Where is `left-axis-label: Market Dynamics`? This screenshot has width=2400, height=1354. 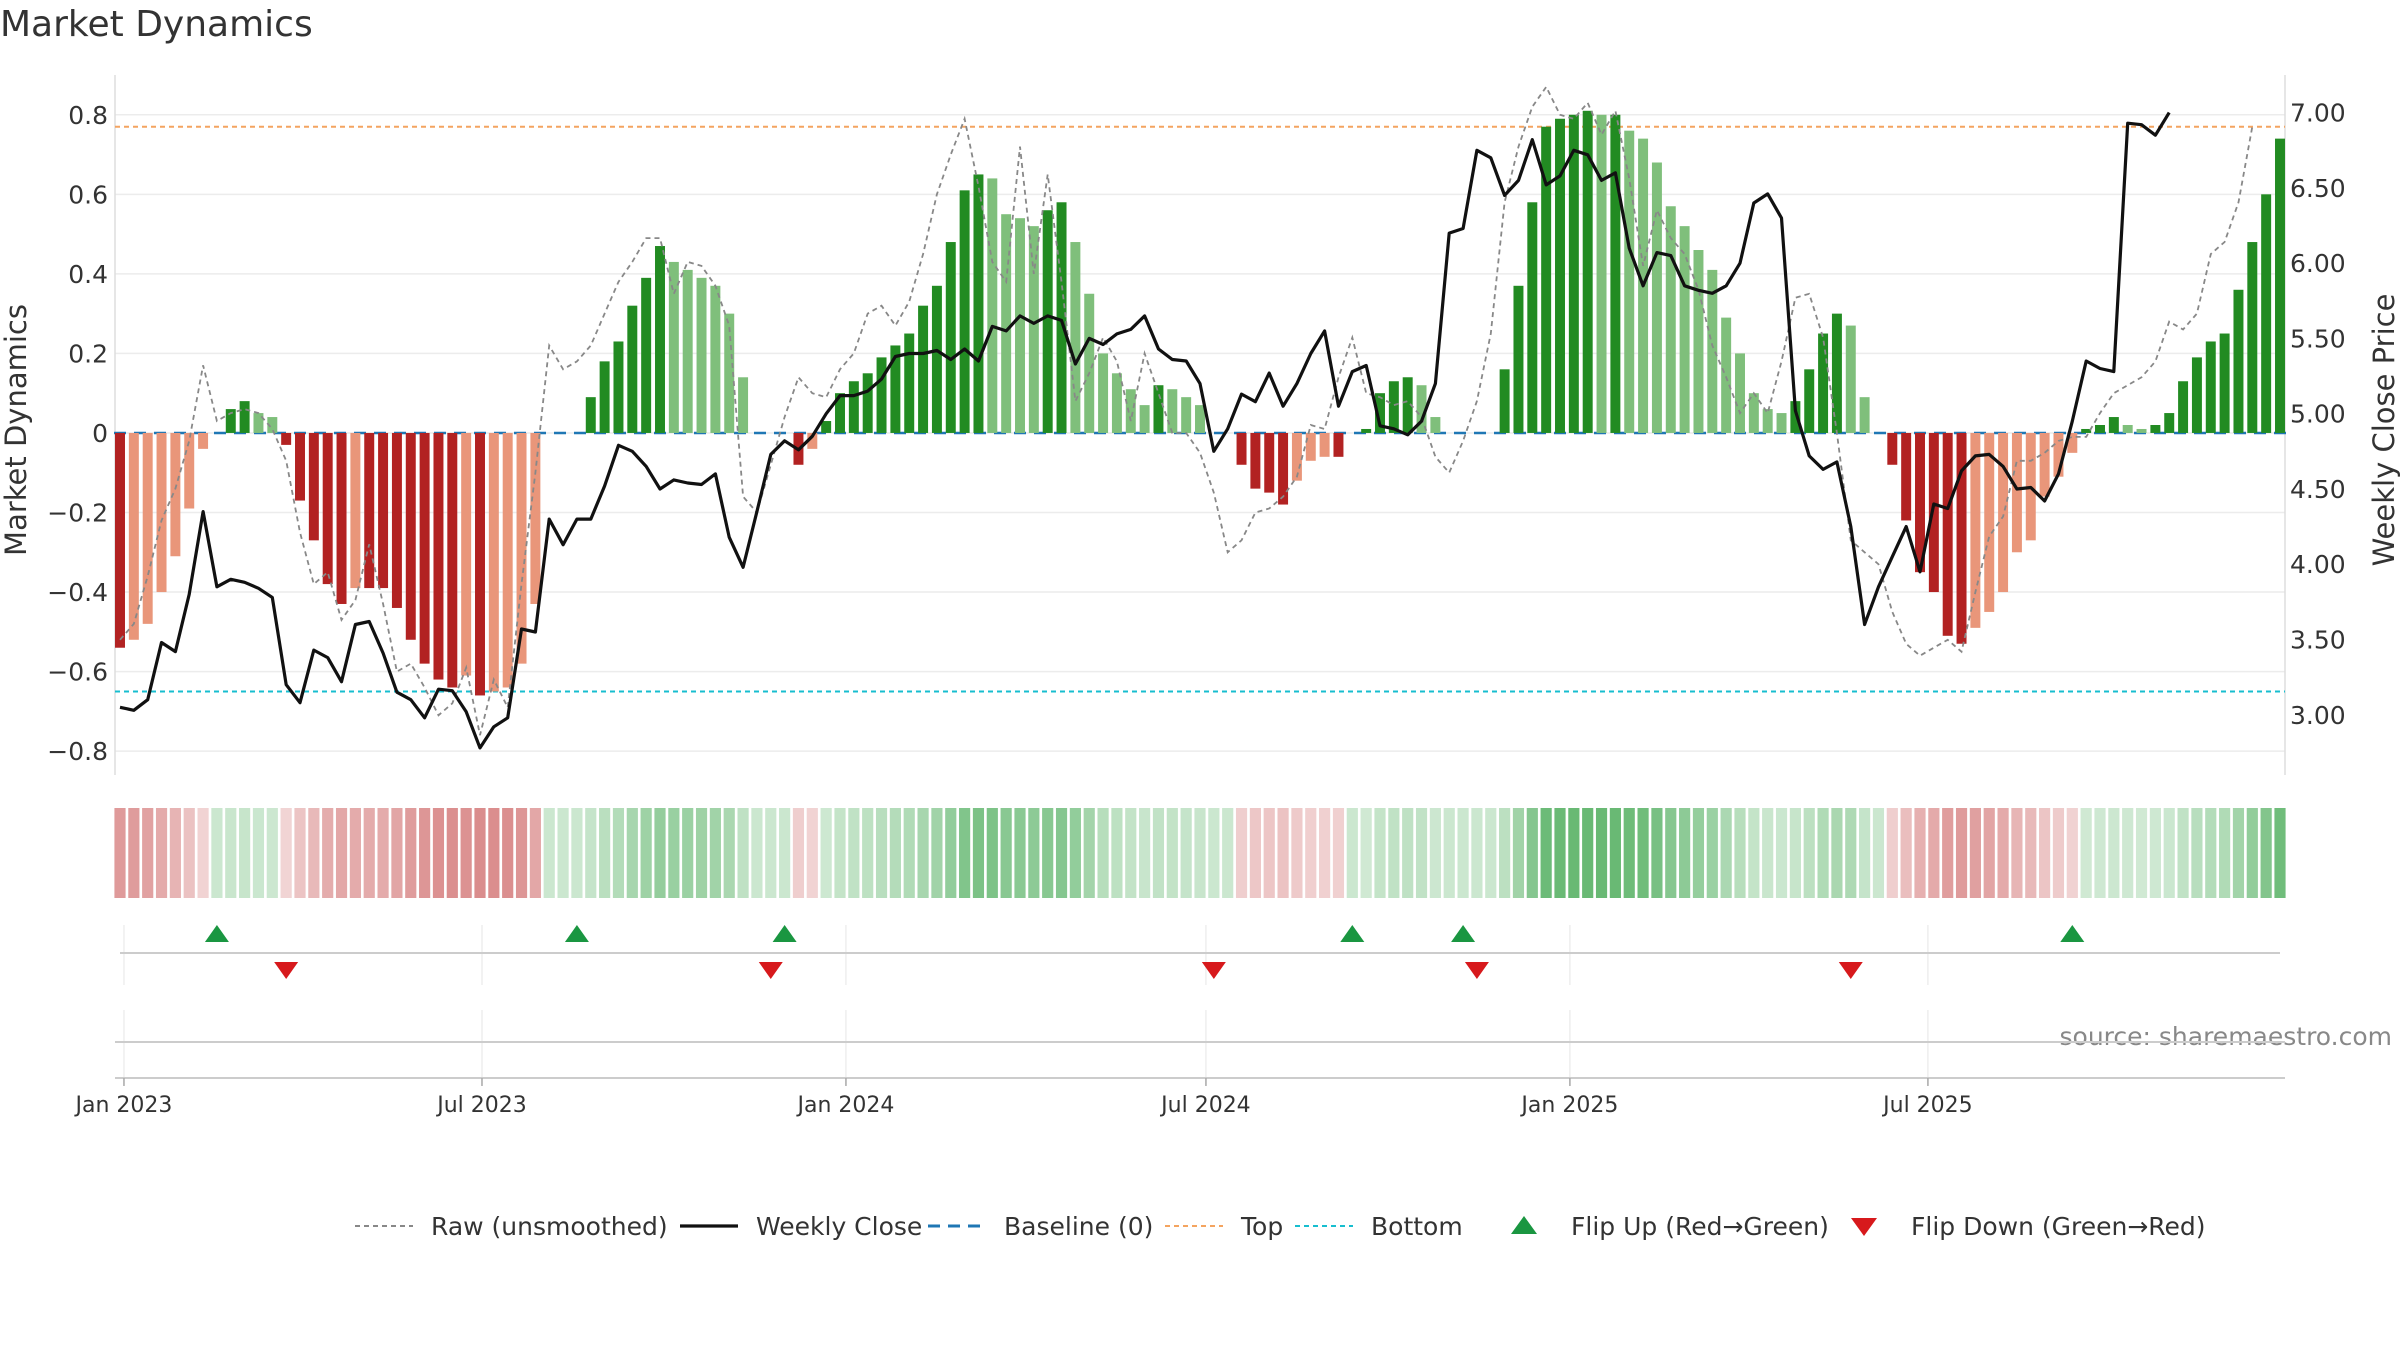
left-axis-label: Market Dynamics is located at coordinates (16, 430).